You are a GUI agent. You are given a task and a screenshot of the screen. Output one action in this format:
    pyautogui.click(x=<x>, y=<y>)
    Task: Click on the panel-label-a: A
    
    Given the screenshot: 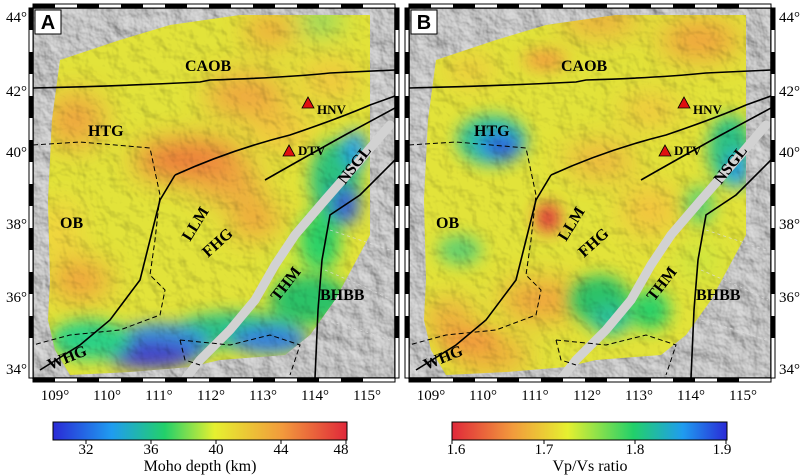 What is the action you would take?
    pyautogui.click(x=48, y=23)
    